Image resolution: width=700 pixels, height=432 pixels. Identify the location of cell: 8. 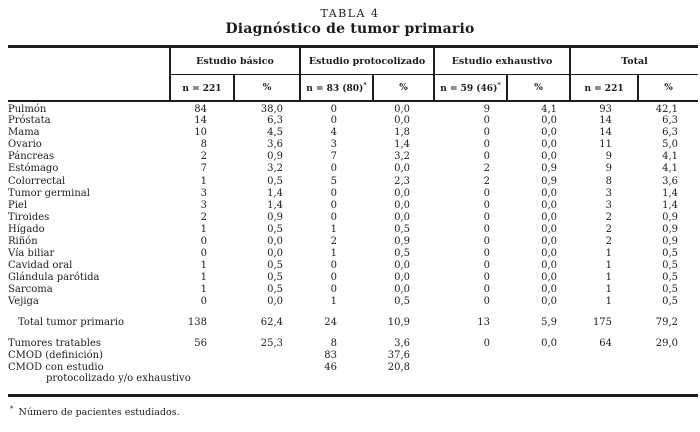
(333, 343).